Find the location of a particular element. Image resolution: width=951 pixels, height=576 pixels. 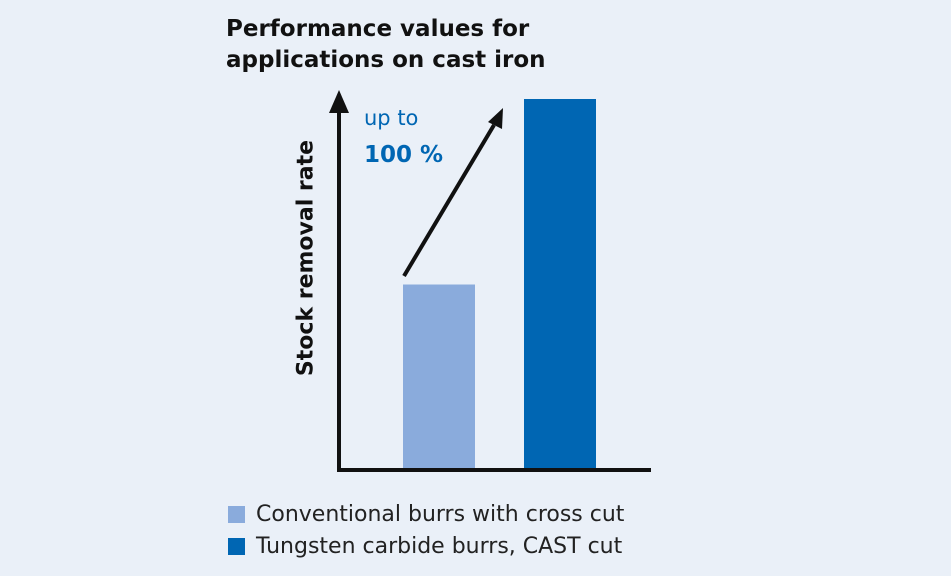

chart-title-line-1: Performance values for is located at coordinates (378, 29).